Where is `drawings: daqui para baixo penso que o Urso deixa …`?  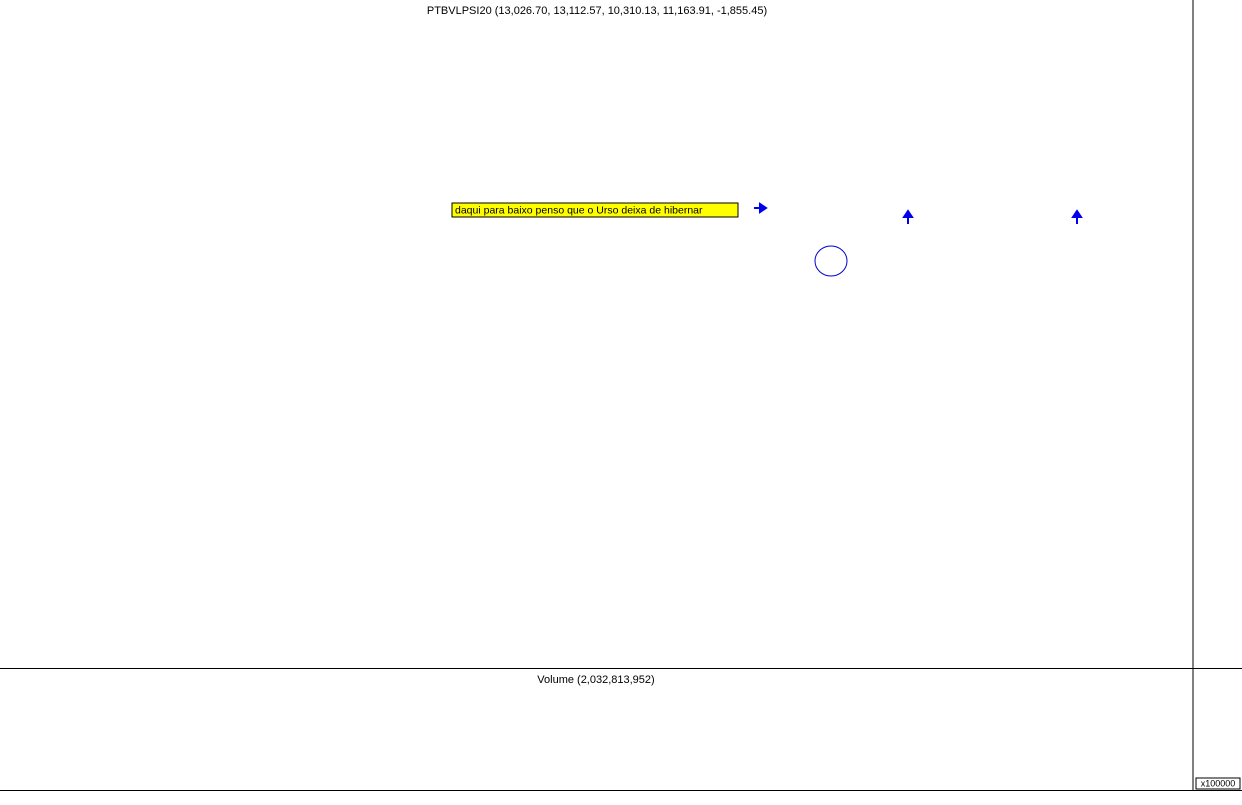 drawings: daqui para baixo penso que o Urso deixa … is located at coordinates (767, 239).